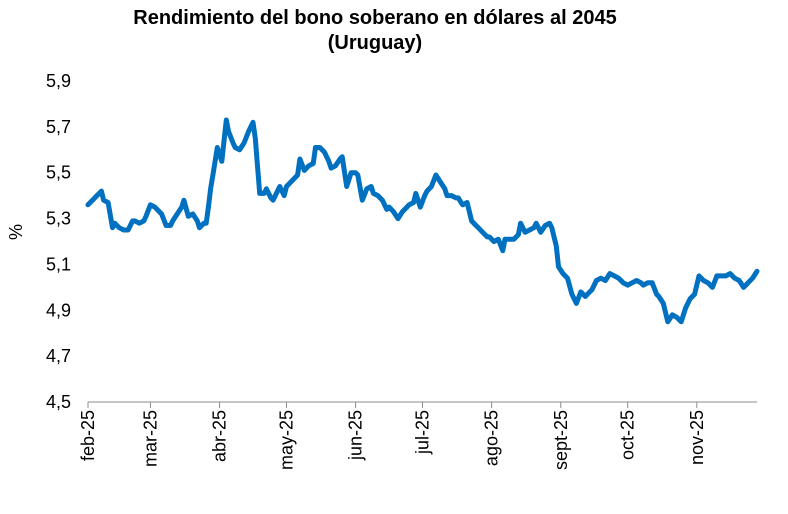 The width and height of the screenshot is (788, 514). What do you see at coordinates (220, 436) in the screenshot?
I see `x-tick-label: abr-25` at bounding box center [220, 436].